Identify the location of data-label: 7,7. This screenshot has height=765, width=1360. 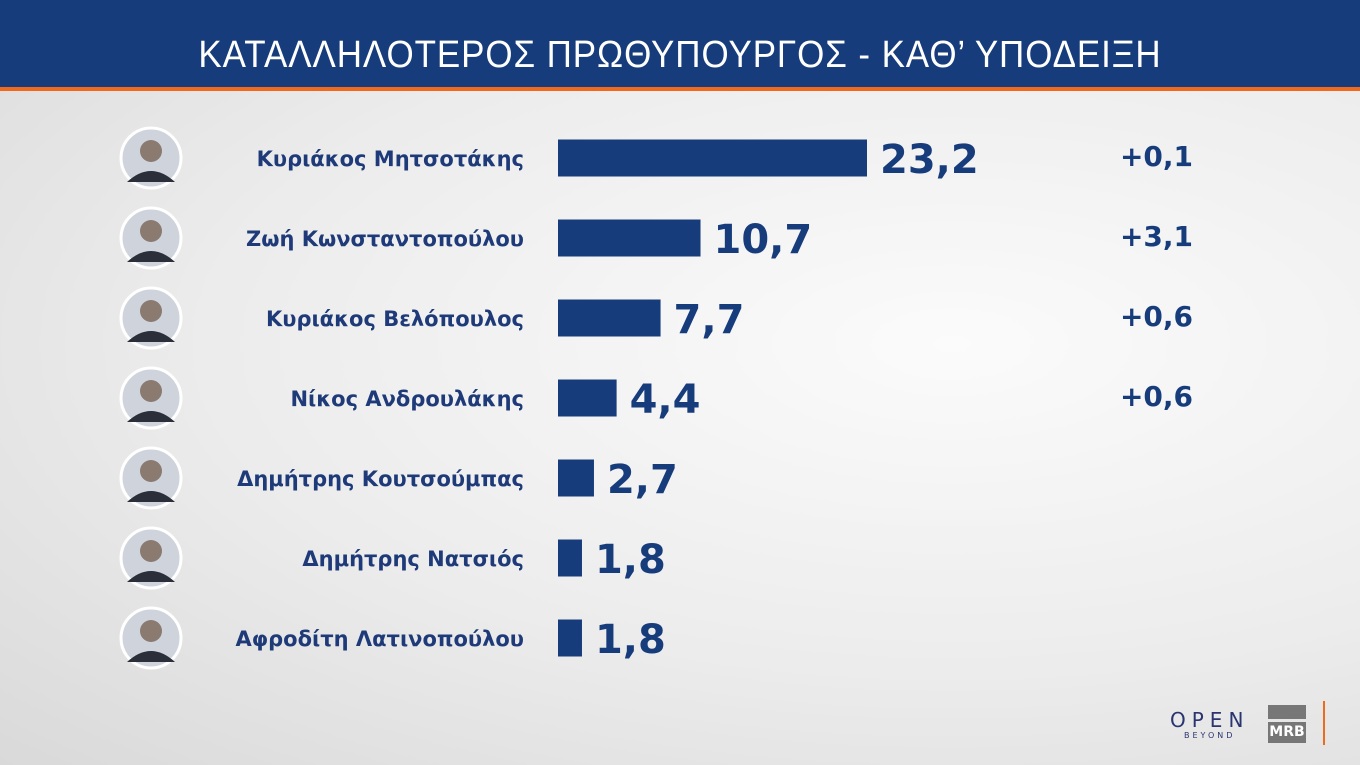
(709, 320).